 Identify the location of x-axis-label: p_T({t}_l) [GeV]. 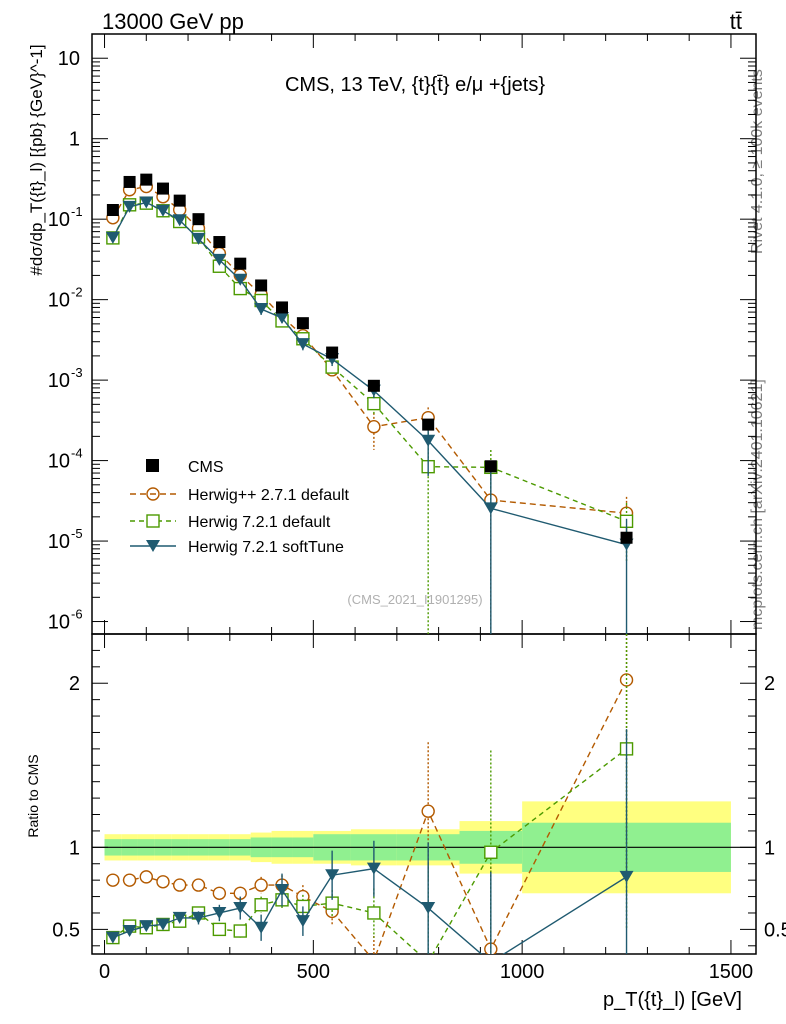
(672, 1000).